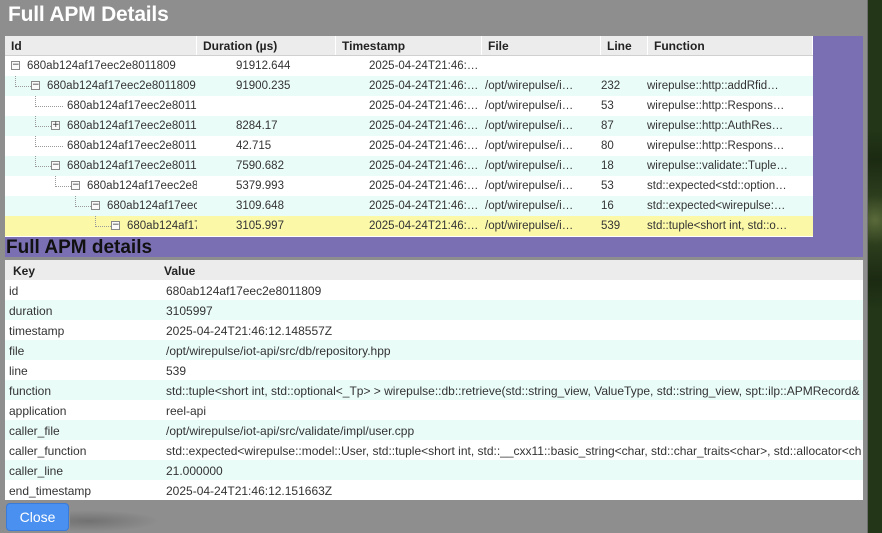  I want to click on button-shadow, so click(115, 521).